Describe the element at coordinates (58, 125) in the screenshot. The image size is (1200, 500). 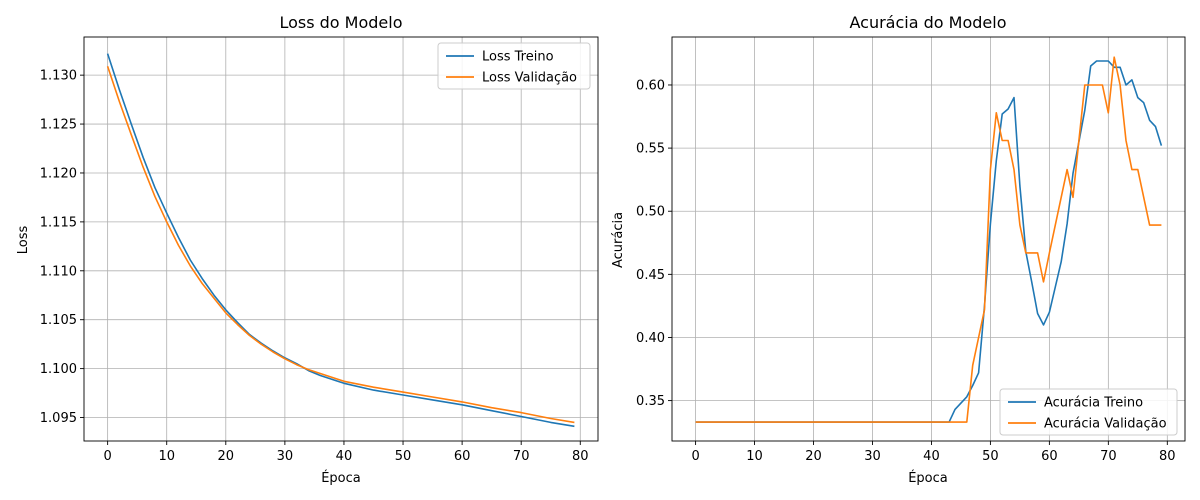
I see `loss-y-tick-label: 1.125` at that location.